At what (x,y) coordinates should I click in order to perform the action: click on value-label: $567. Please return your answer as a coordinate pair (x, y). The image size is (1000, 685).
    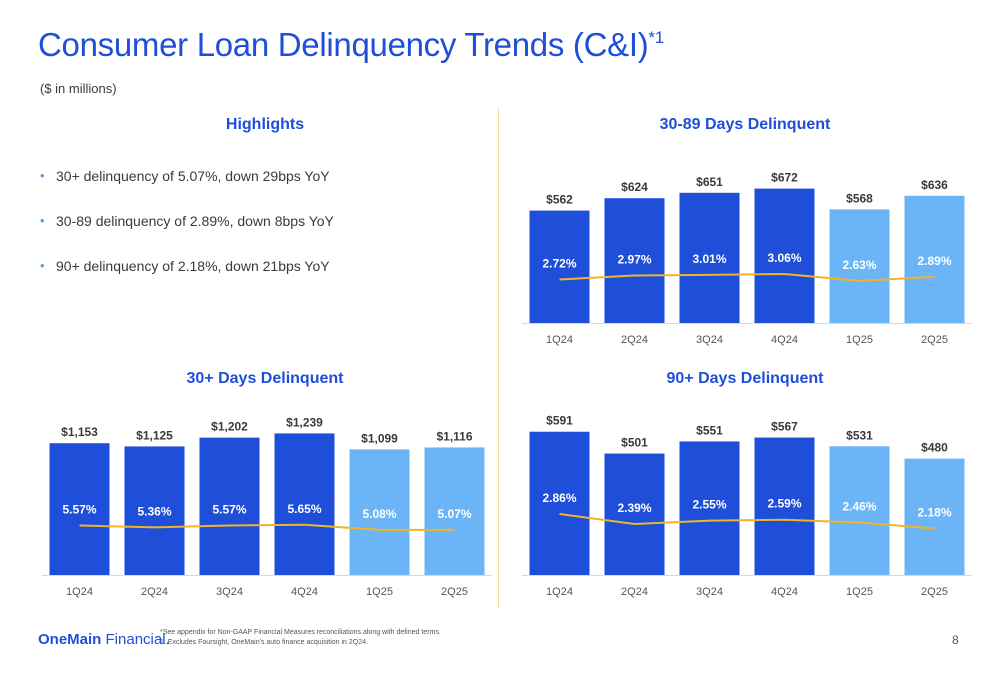
    Looking at the image, I should click on (784, 427).